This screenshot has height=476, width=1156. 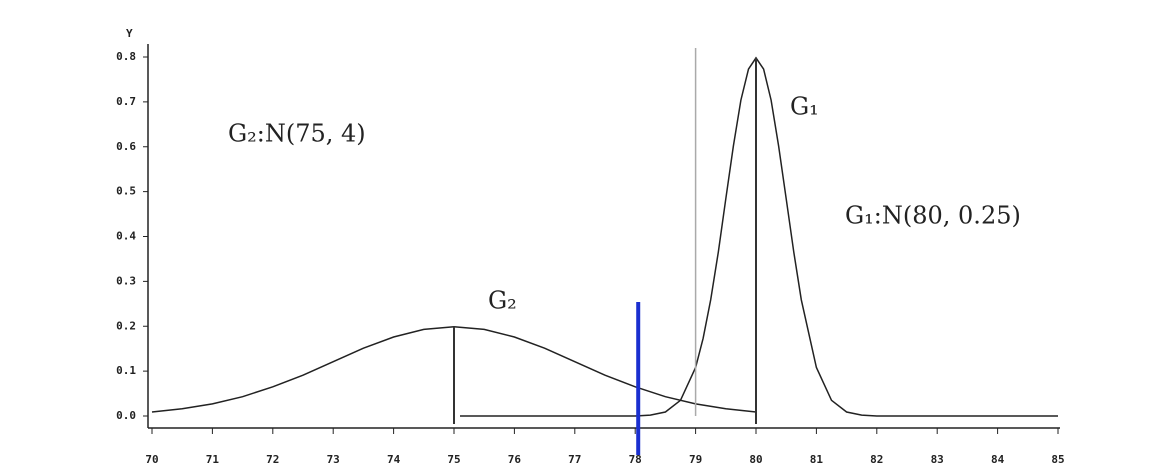 I want to click on x-tick-label: 82, so click(x=876, y=459).